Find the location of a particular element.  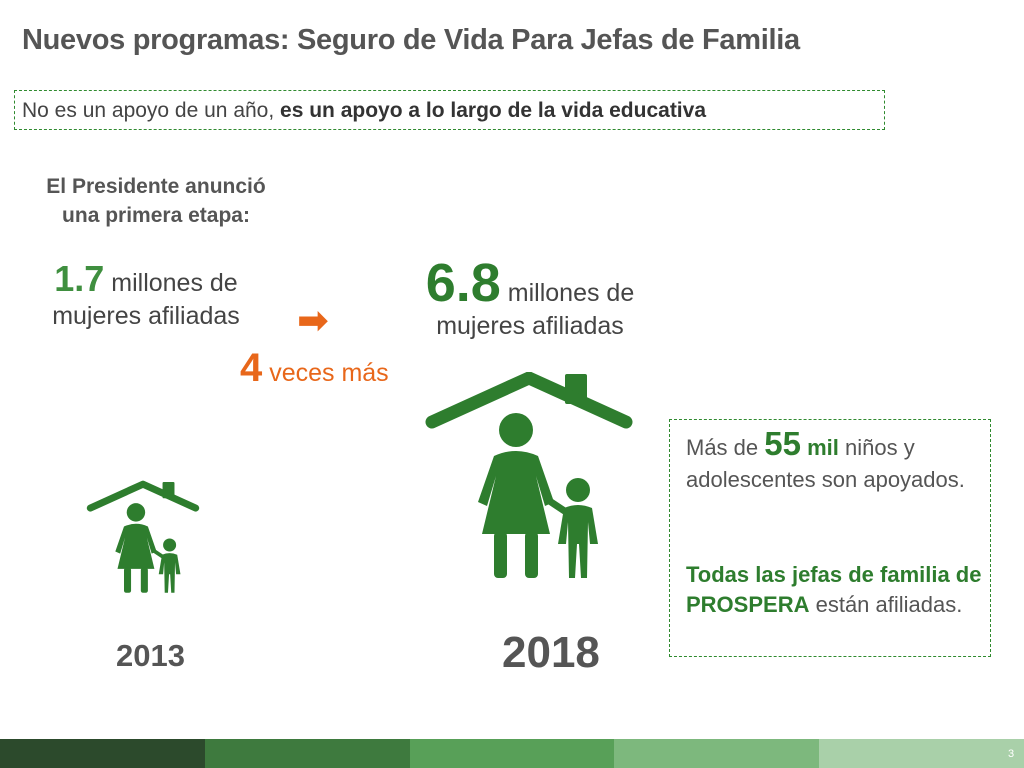

stat-2018: 6.8 millones de mujeres afiliadas is located at coordinates (530, 296).